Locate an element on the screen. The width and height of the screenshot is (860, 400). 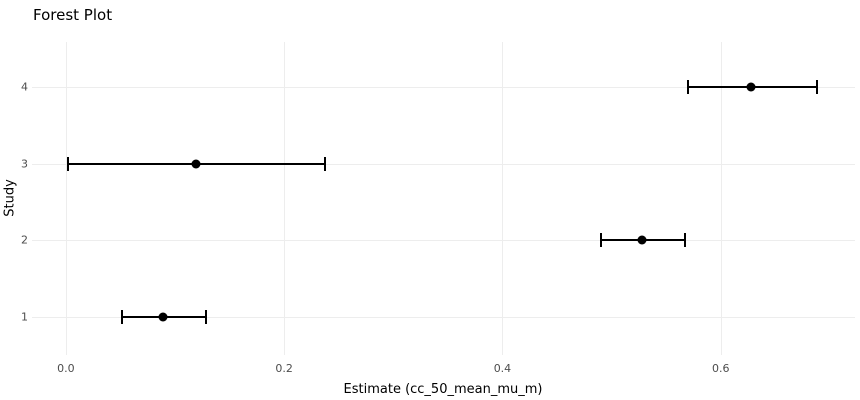
x-tick-label: 0.4 is located at coordinates (502, 368).